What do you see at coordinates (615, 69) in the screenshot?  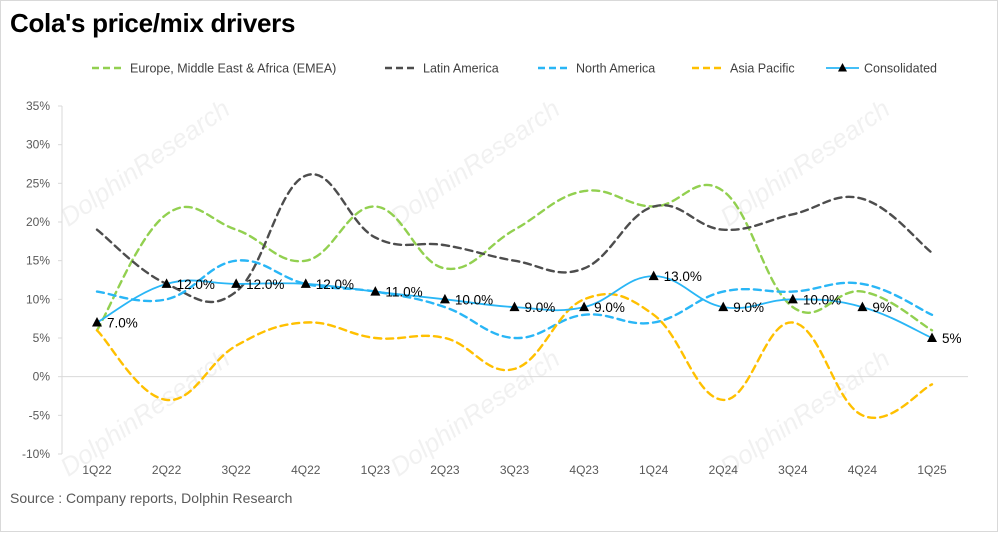 I see `legend-label: North America` at bounding box center [615, 69].